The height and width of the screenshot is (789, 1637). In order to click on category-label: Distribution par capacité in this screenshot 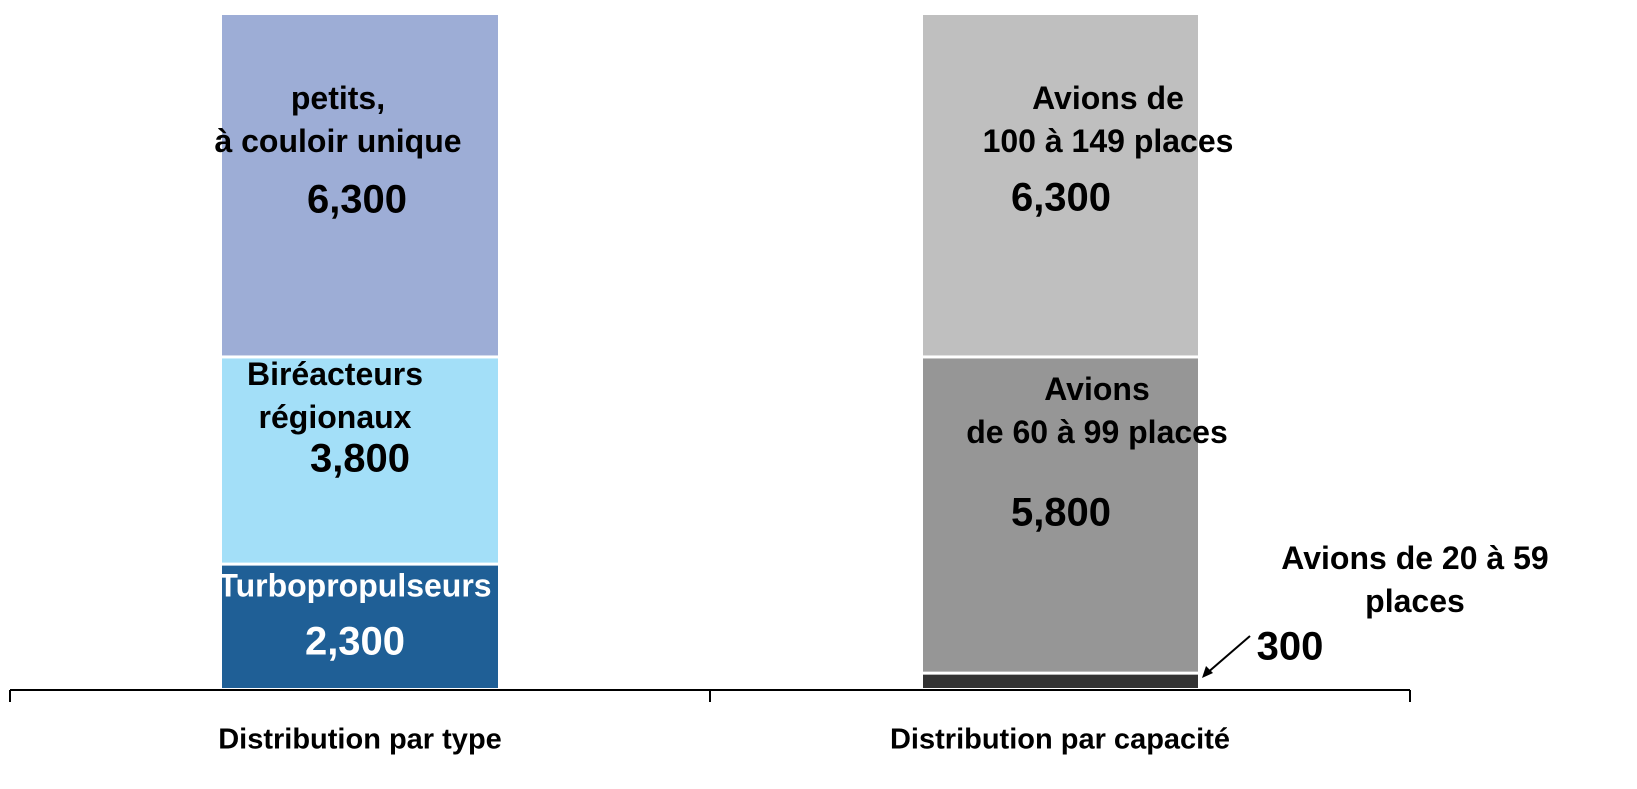, I will do `click(1060, 739)`.